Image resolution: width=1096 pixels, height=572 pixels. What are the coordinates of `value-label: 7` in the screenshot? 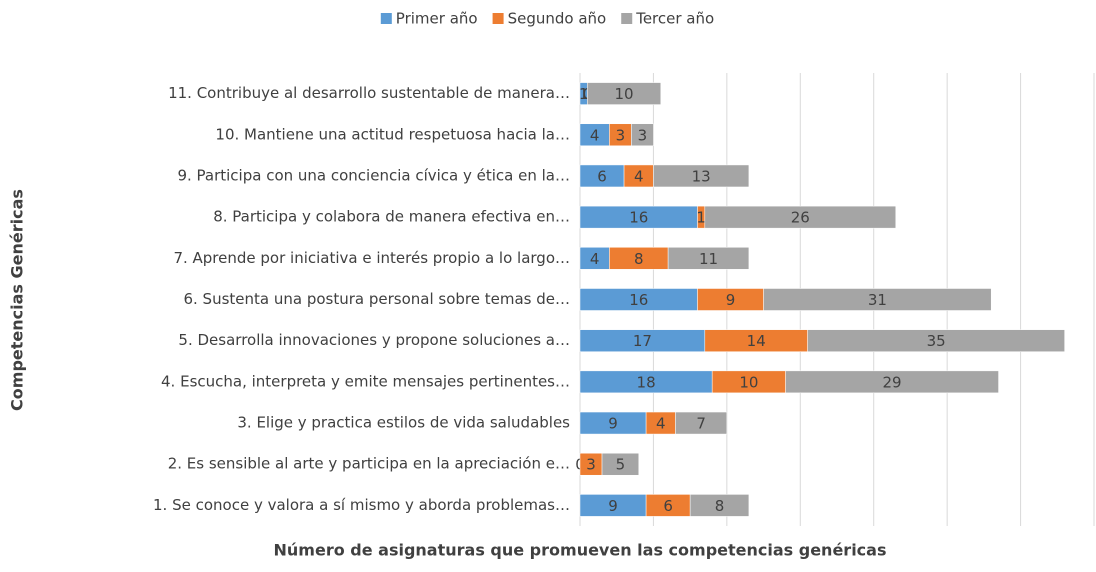 It's located at (701, 424).